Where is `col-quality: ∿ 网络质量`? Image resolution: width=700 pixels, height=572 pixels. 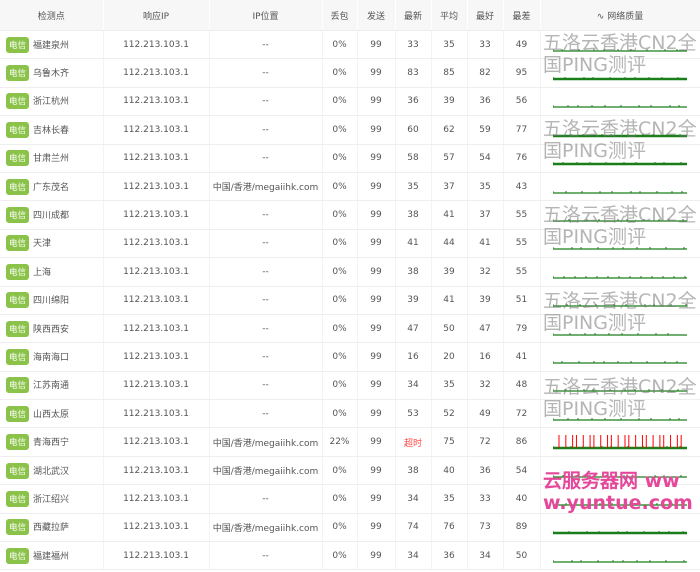 col-quality: ∿ 网络质量 is located at coordinates (620, 15).